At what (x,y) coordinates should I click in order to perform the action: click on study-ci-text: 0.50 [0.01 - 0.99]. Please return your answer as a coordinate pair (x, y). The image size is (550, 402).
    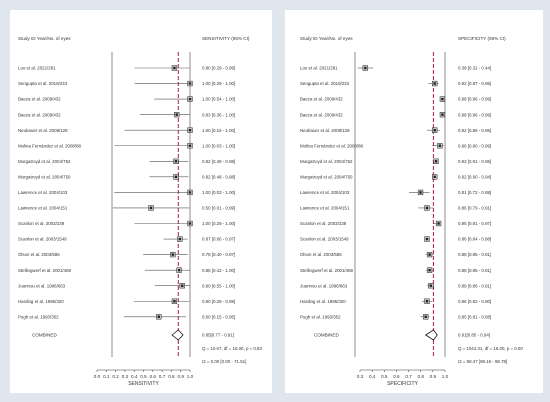
    Looking at the image, I should click on (218, 208).